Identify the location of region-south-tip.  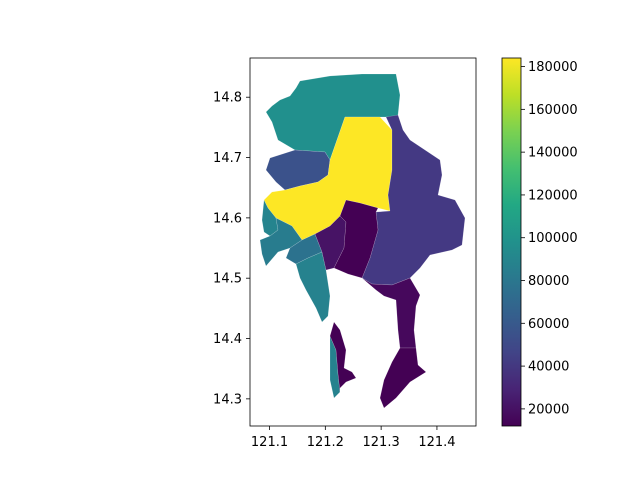
(343, 357).